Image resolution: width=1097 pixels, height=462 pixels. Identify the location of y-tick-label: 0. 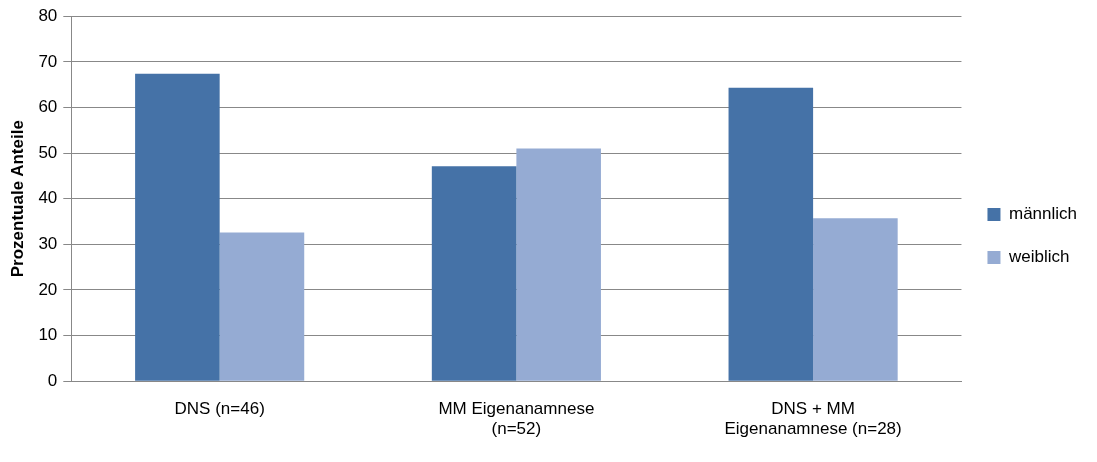
(52, 380).